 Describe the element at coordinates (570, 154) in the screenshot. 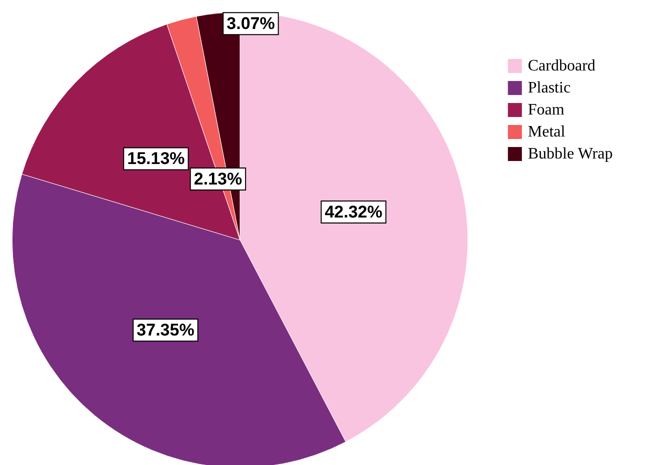

I see `legend-label: Bubble Wrap` at that location.